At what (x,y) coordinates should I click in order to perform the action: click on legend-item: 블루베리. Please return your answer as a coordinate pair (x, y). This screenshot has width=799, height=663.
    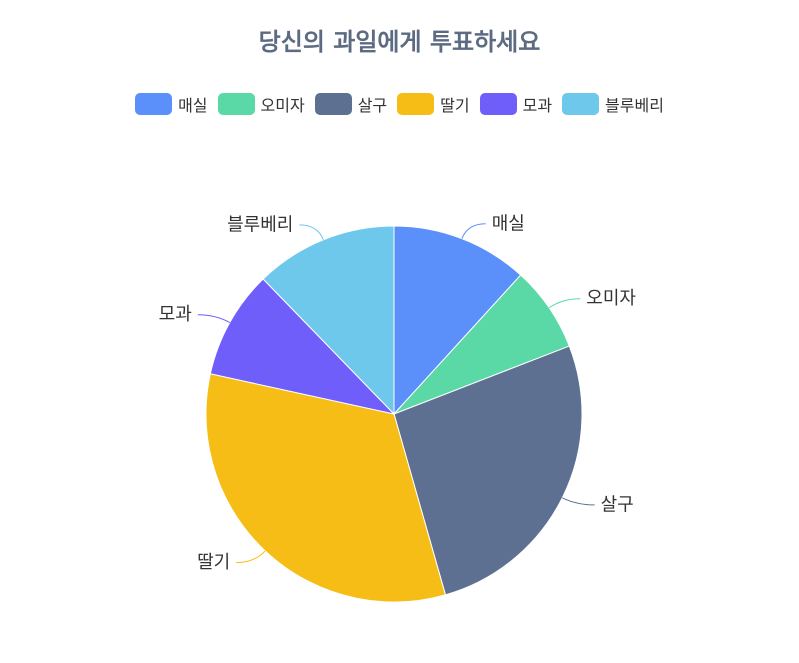
    Looking at the image, I should click on (613, 104).